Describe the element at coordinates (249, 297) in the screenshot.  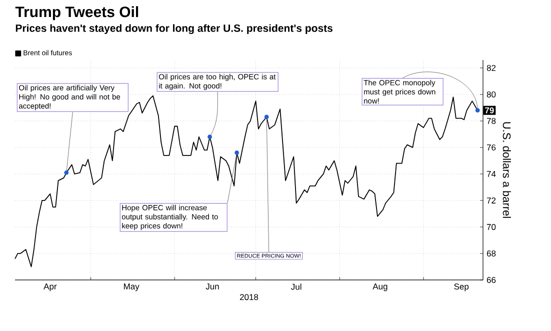
I see `x-axis-title: 2018` at that location.